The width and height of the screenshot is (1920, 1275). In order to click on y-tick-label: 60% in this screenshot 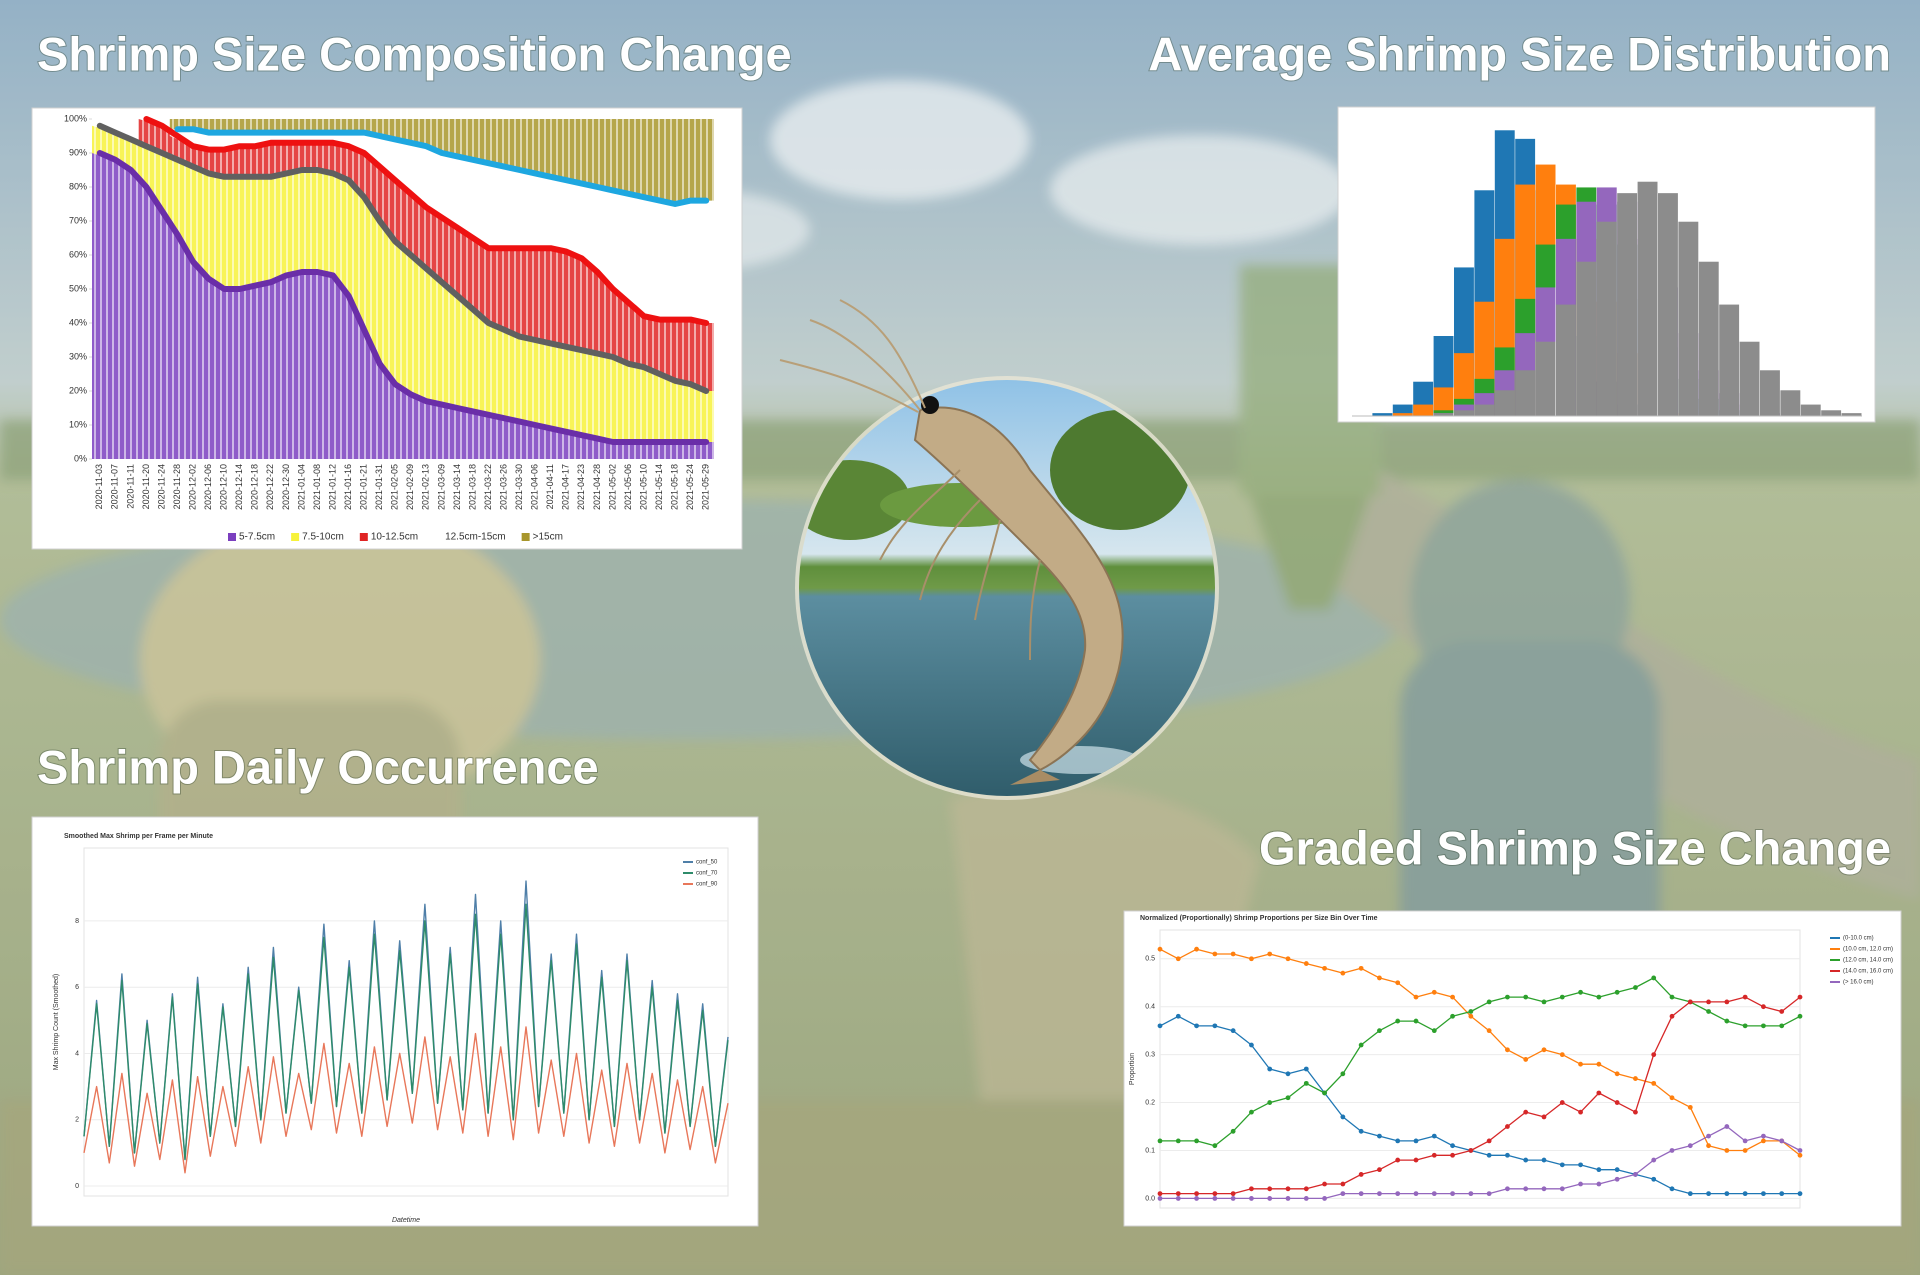, I will do `click(78, 254)`.